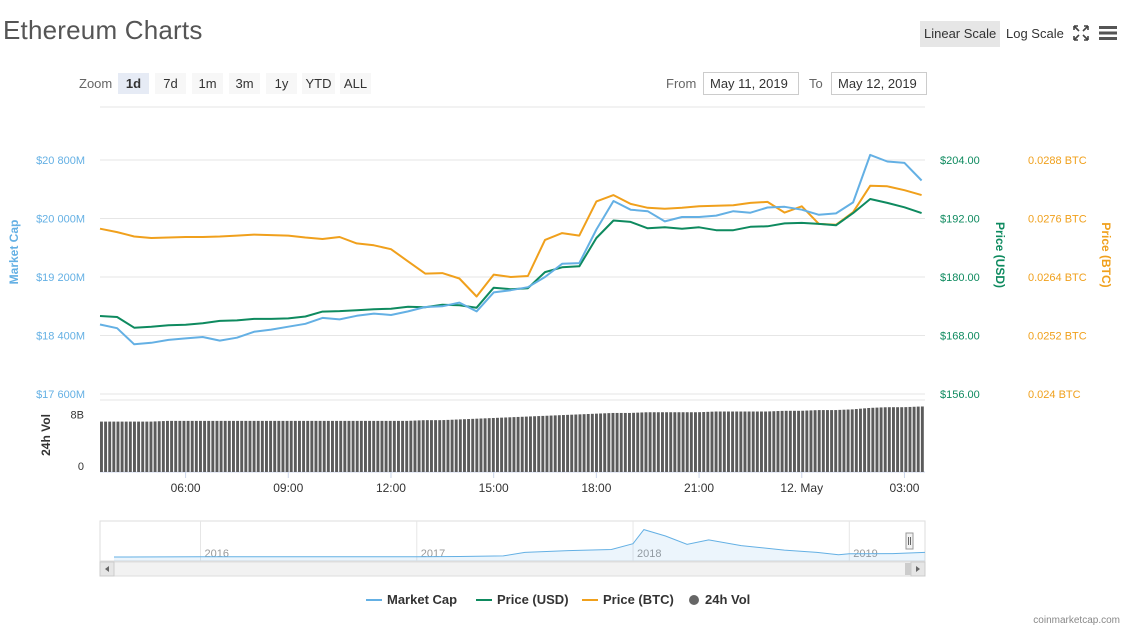 Image resolution: width=1137 pixels, height=636 pixels. I want to click on scrollbar-left-button, so click(107, 569).